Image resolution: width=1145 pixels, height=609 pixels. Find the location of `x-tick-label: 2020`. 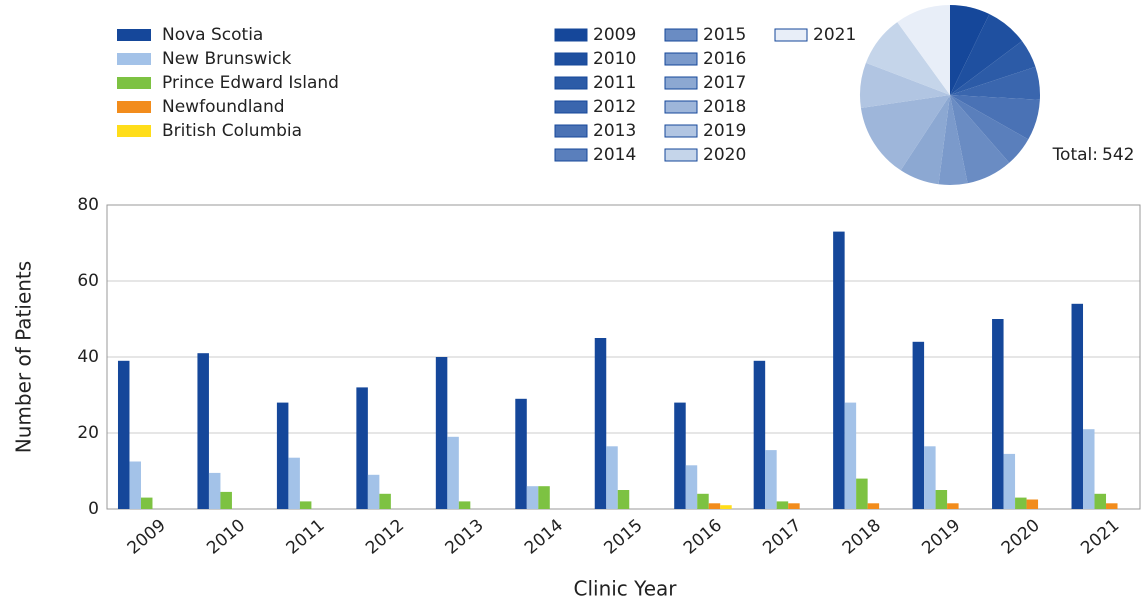

x-tick-label: 2020 is located at coordinates (1021, 536).